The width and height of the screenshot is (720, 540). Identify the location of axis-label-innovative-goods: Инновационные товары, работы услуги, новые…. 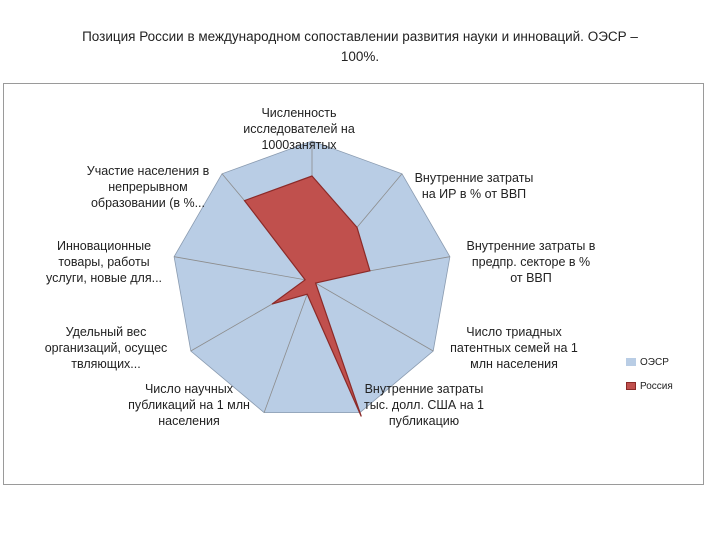
(104, 262).